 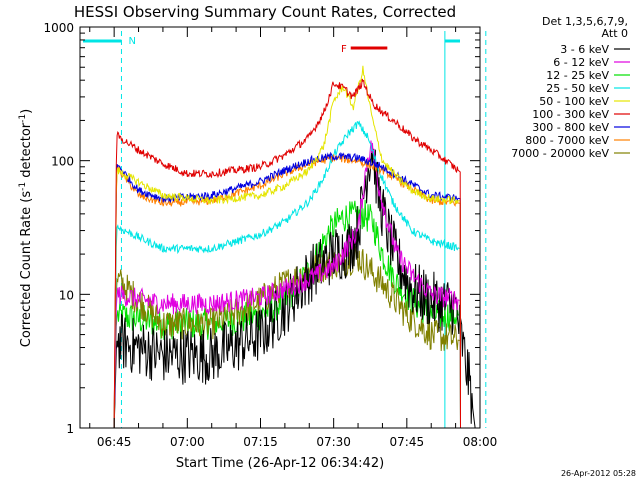 I want to click on legend-label: 800 - 7000 keV, so click(x=567, y=140).